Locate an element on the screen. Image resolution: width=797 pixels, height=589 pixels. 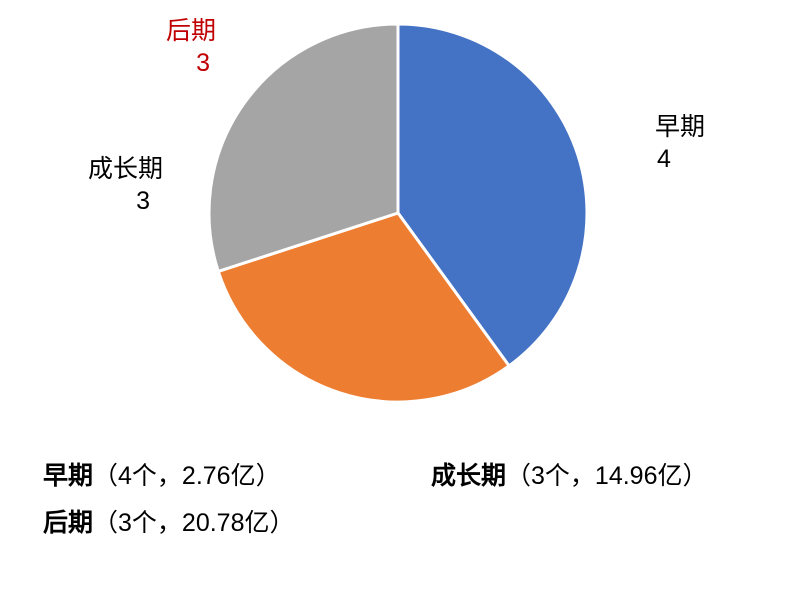
pie-label-growth-value: 3 is located at coordinates (143, 201).